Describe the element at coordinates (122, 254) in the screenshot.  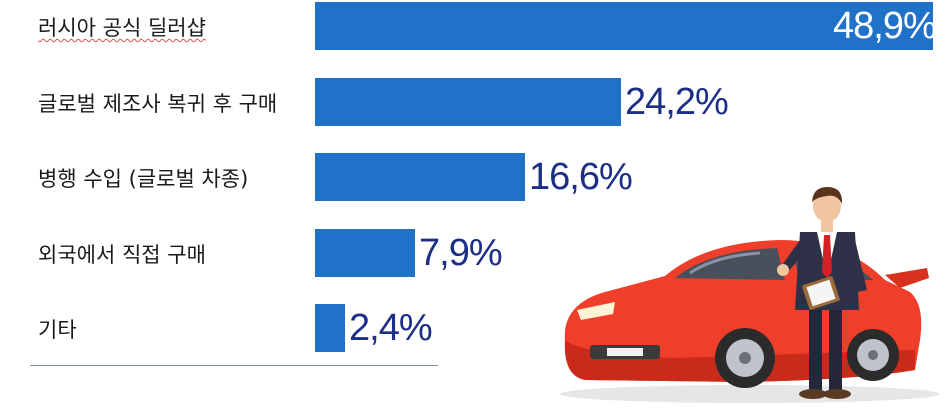
I see `category-label: 외국에서 직접 구매` at that location.